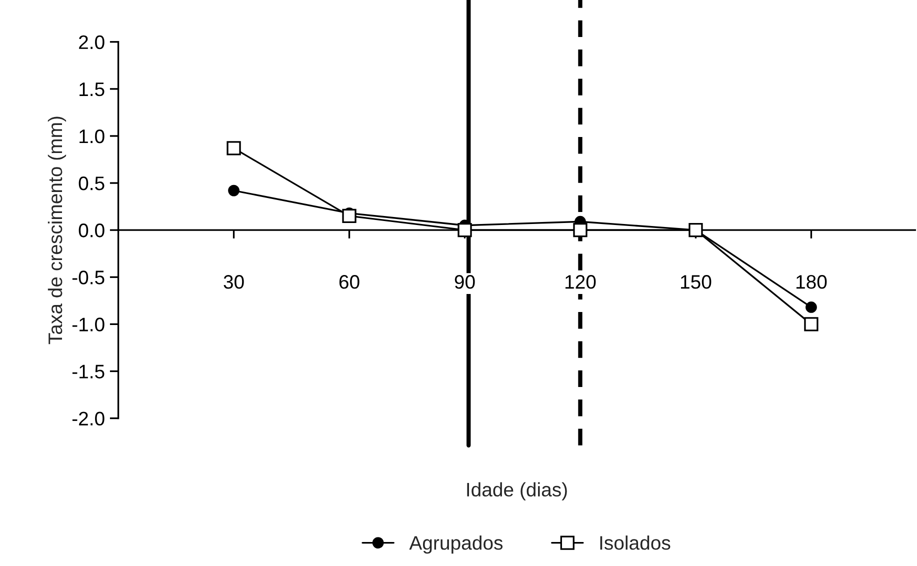 Image resolution: width=917 pixels, height=566 pixels. Describe the element at coordinates (234, 282) in the screenshot. I see `x-tick-label: 30` at that location.